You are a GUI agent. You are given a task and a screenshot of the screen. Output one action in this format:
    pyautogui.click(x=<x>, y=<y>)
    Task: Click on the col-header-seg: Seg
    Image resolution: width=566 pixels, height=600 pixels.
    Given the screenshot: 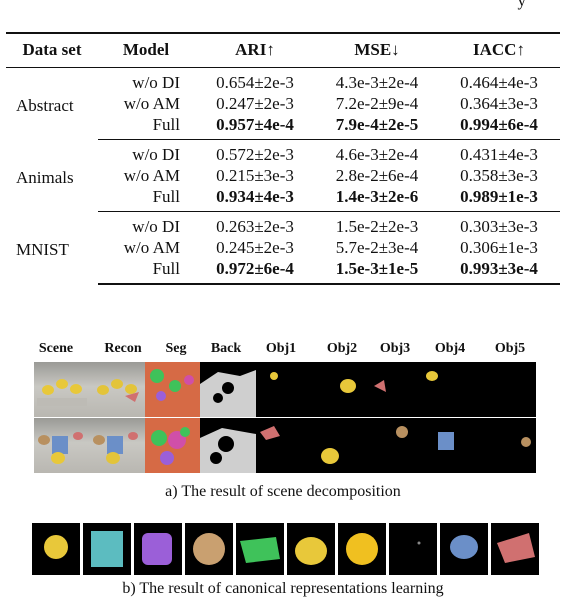 What is the action you would take?
    pyautogui.click(x=176, y=348)
    